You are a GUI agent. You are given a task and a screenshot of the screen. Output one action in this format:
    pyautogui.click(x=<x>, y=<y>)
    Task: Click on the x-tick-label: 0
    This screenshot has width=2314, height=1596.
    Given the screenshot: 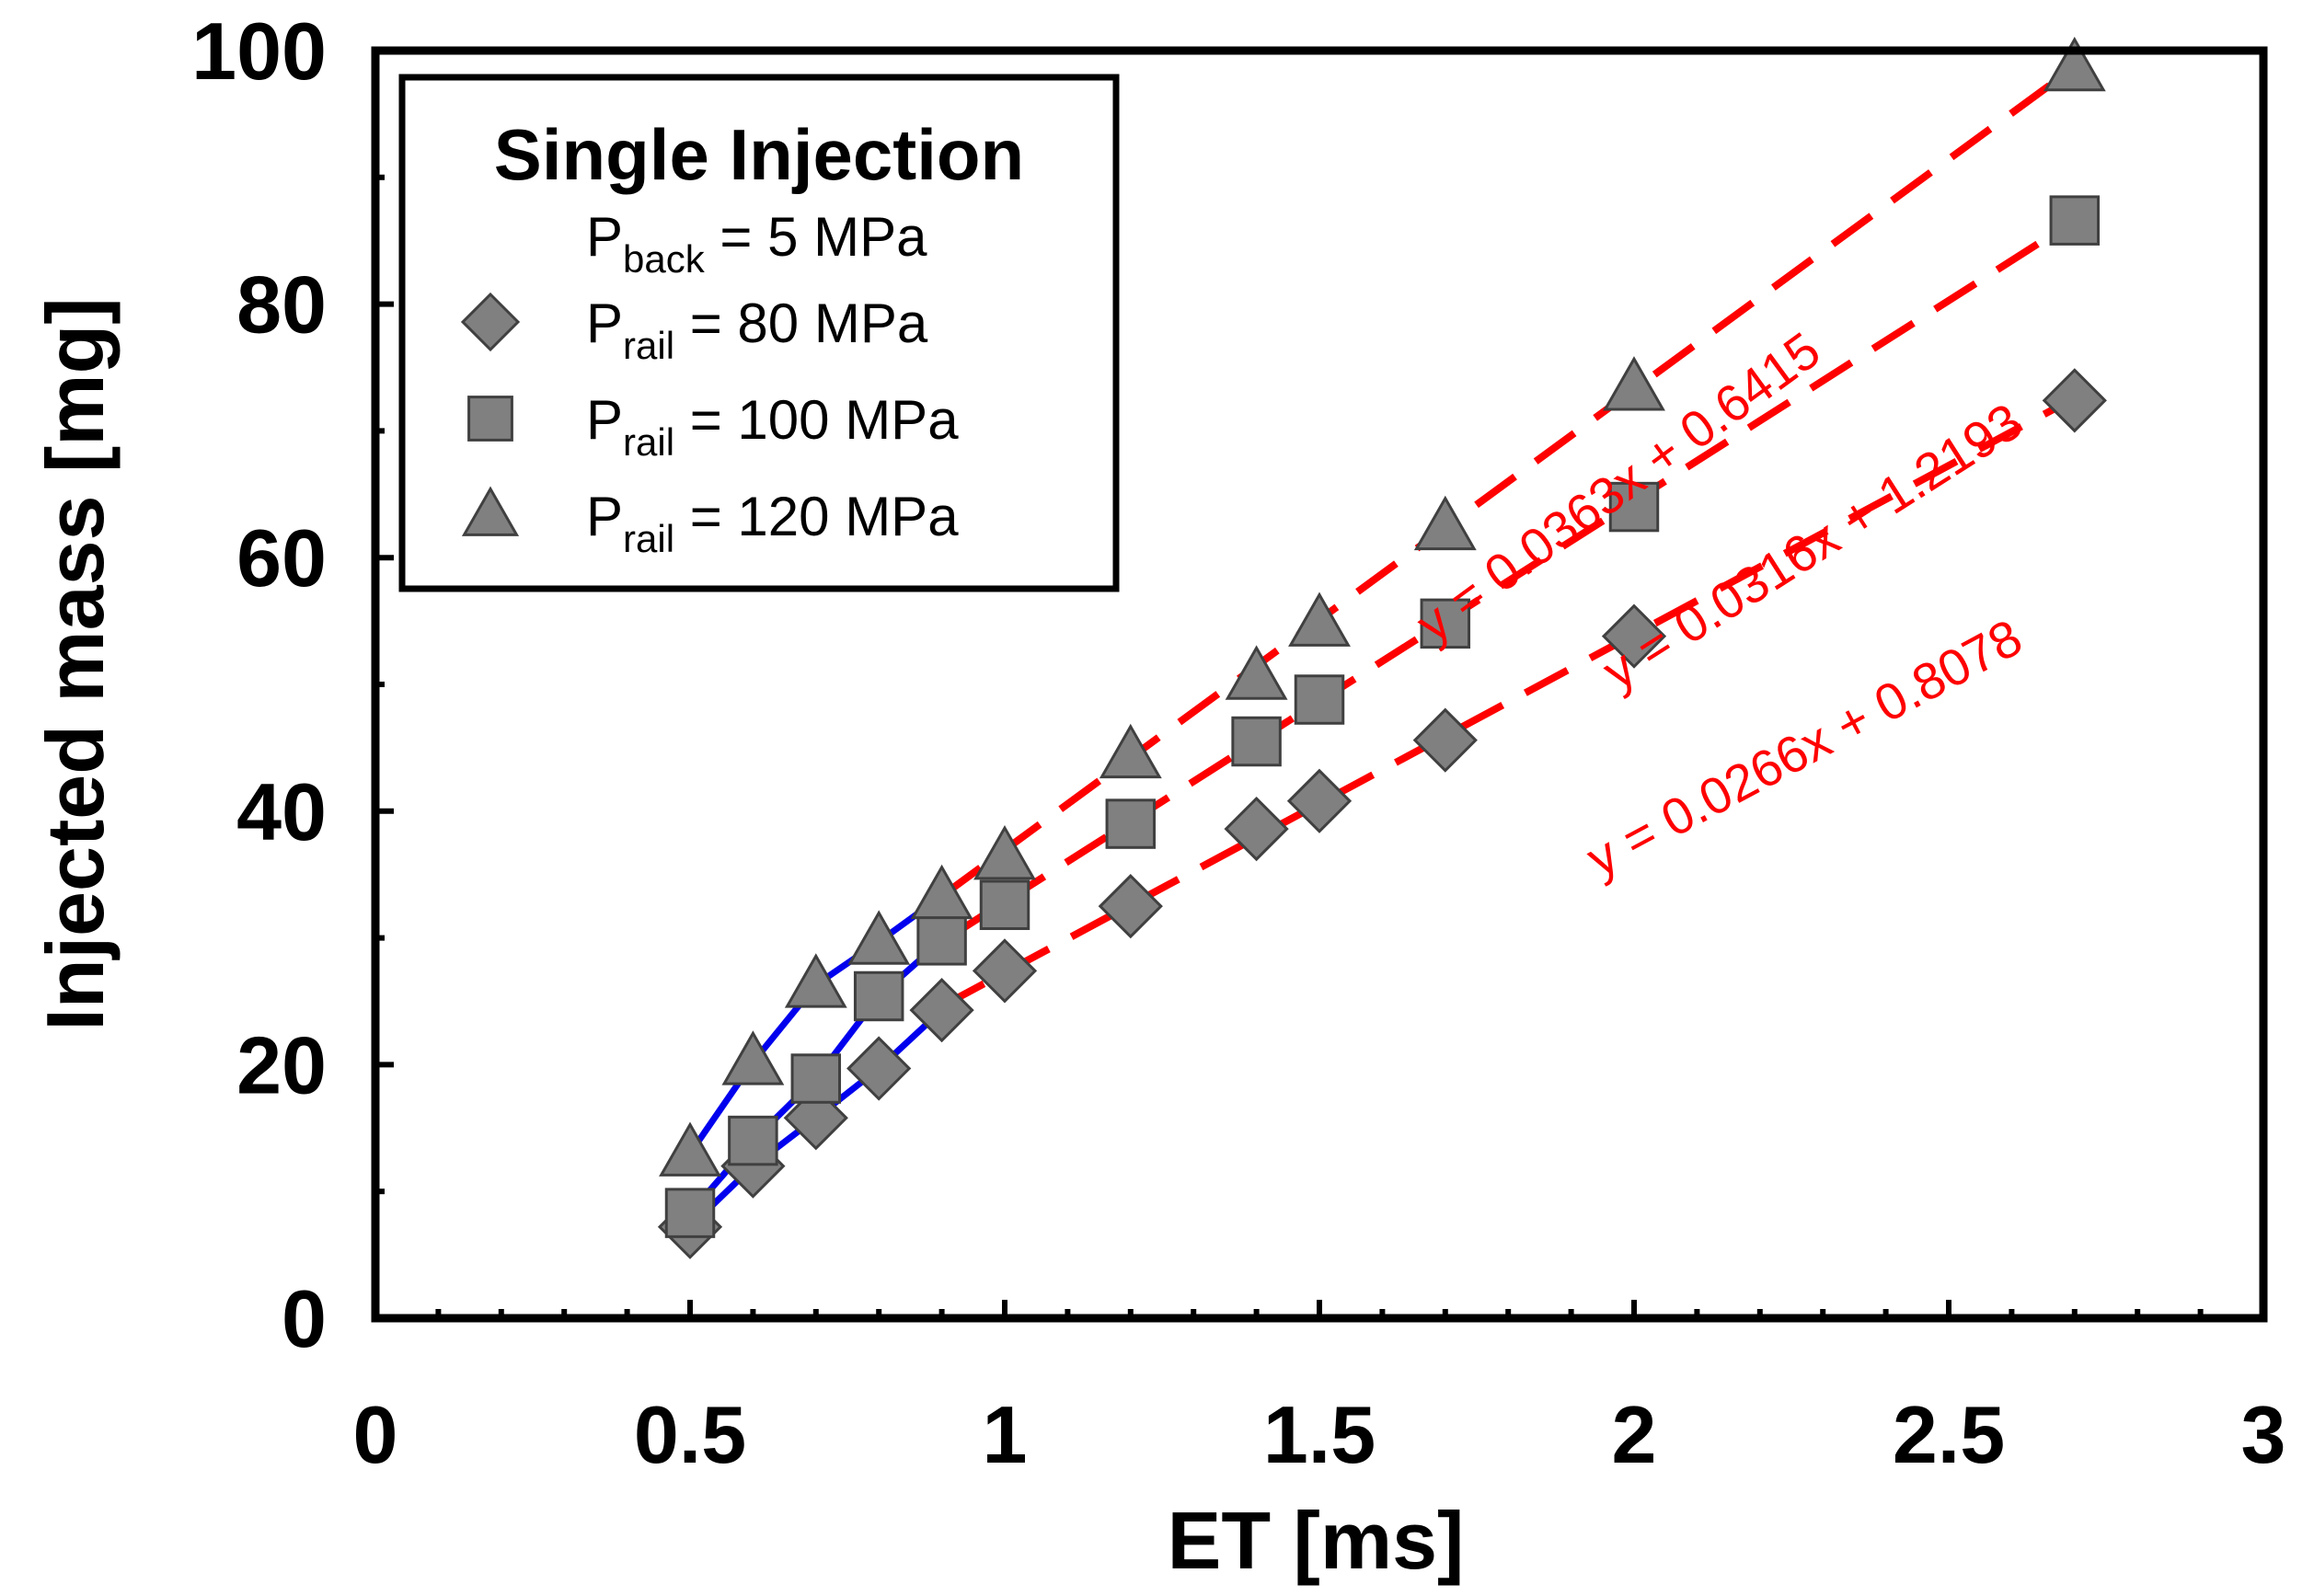 What is the action you would take?
    pyautogui.click(x=375, y=1434)
    